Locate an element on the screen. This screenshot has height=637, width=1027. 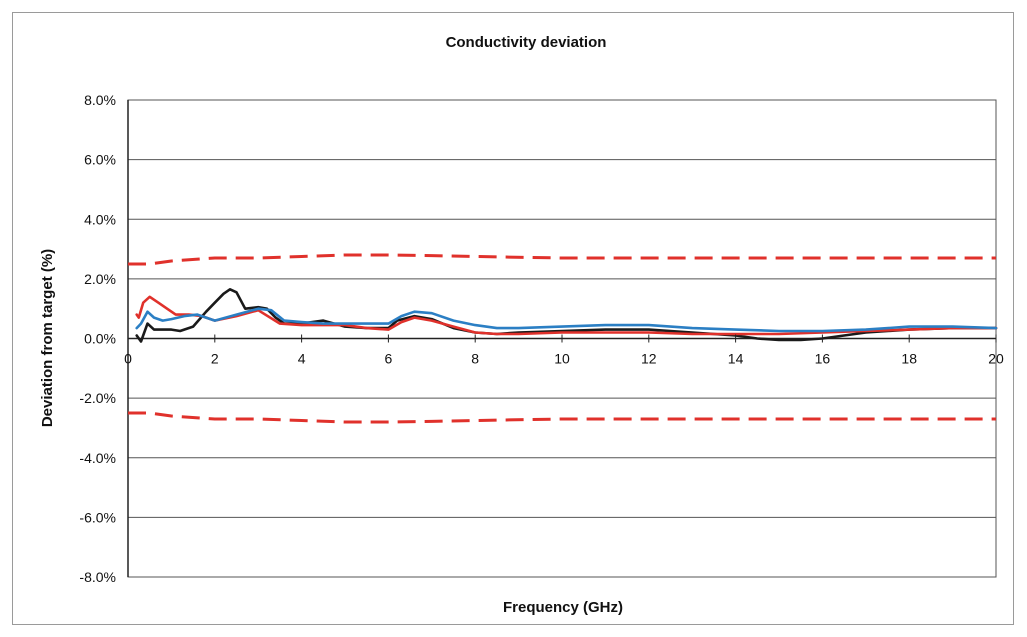
x-tick-label: 6 is located at coordinates (389, 359).